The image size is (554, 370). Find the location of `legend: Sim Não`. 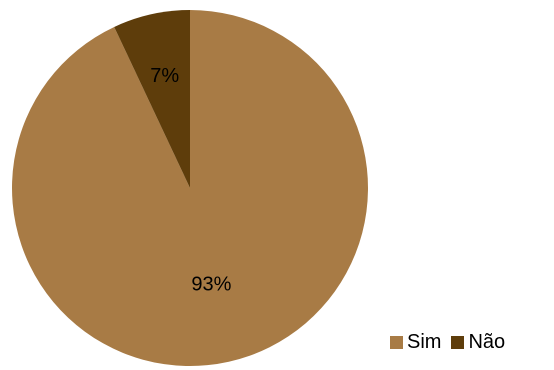

legend: Sim Não is located at coordinates (452, 342).